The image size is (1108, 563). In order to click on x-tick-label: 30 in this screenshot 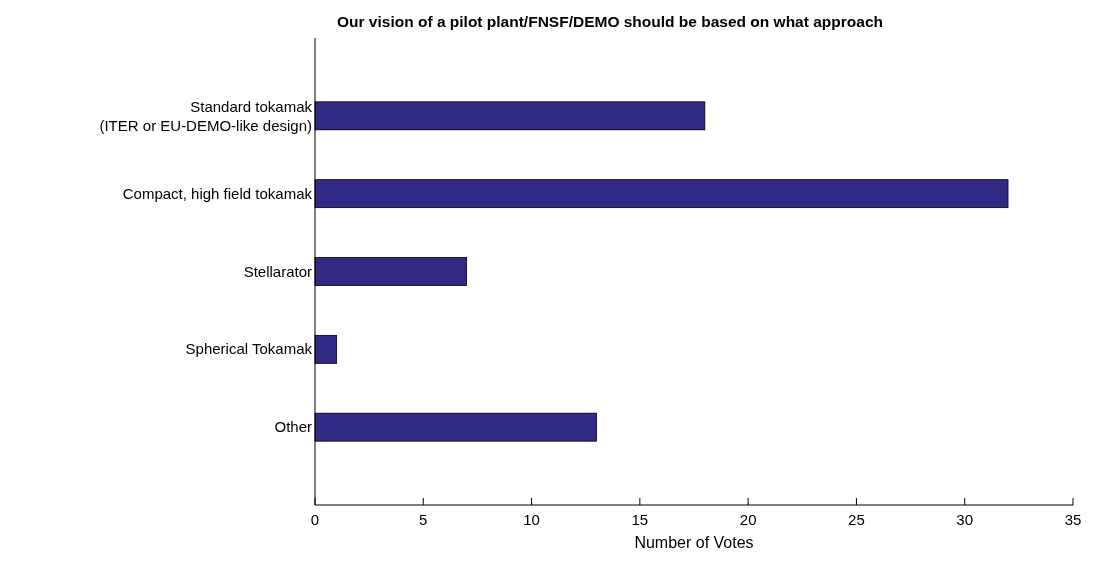, I will do `click(965, 519)`.